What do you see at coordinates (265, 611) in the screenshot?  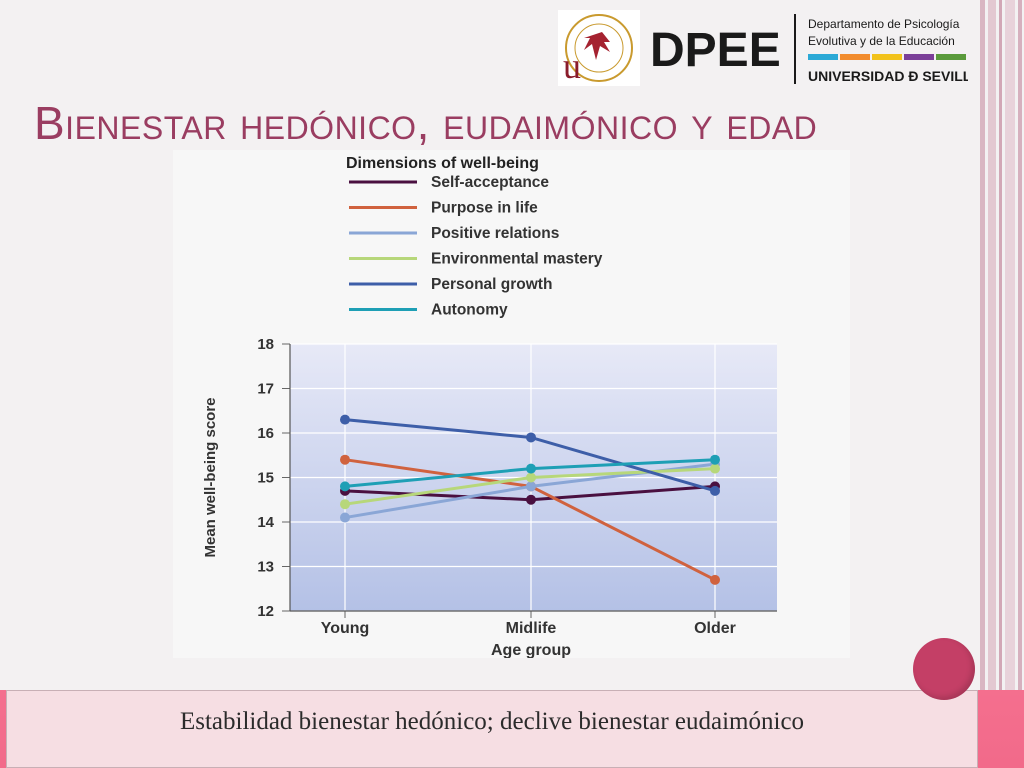 I see `y-tick-label: 12` at bounding box center [265, 611].